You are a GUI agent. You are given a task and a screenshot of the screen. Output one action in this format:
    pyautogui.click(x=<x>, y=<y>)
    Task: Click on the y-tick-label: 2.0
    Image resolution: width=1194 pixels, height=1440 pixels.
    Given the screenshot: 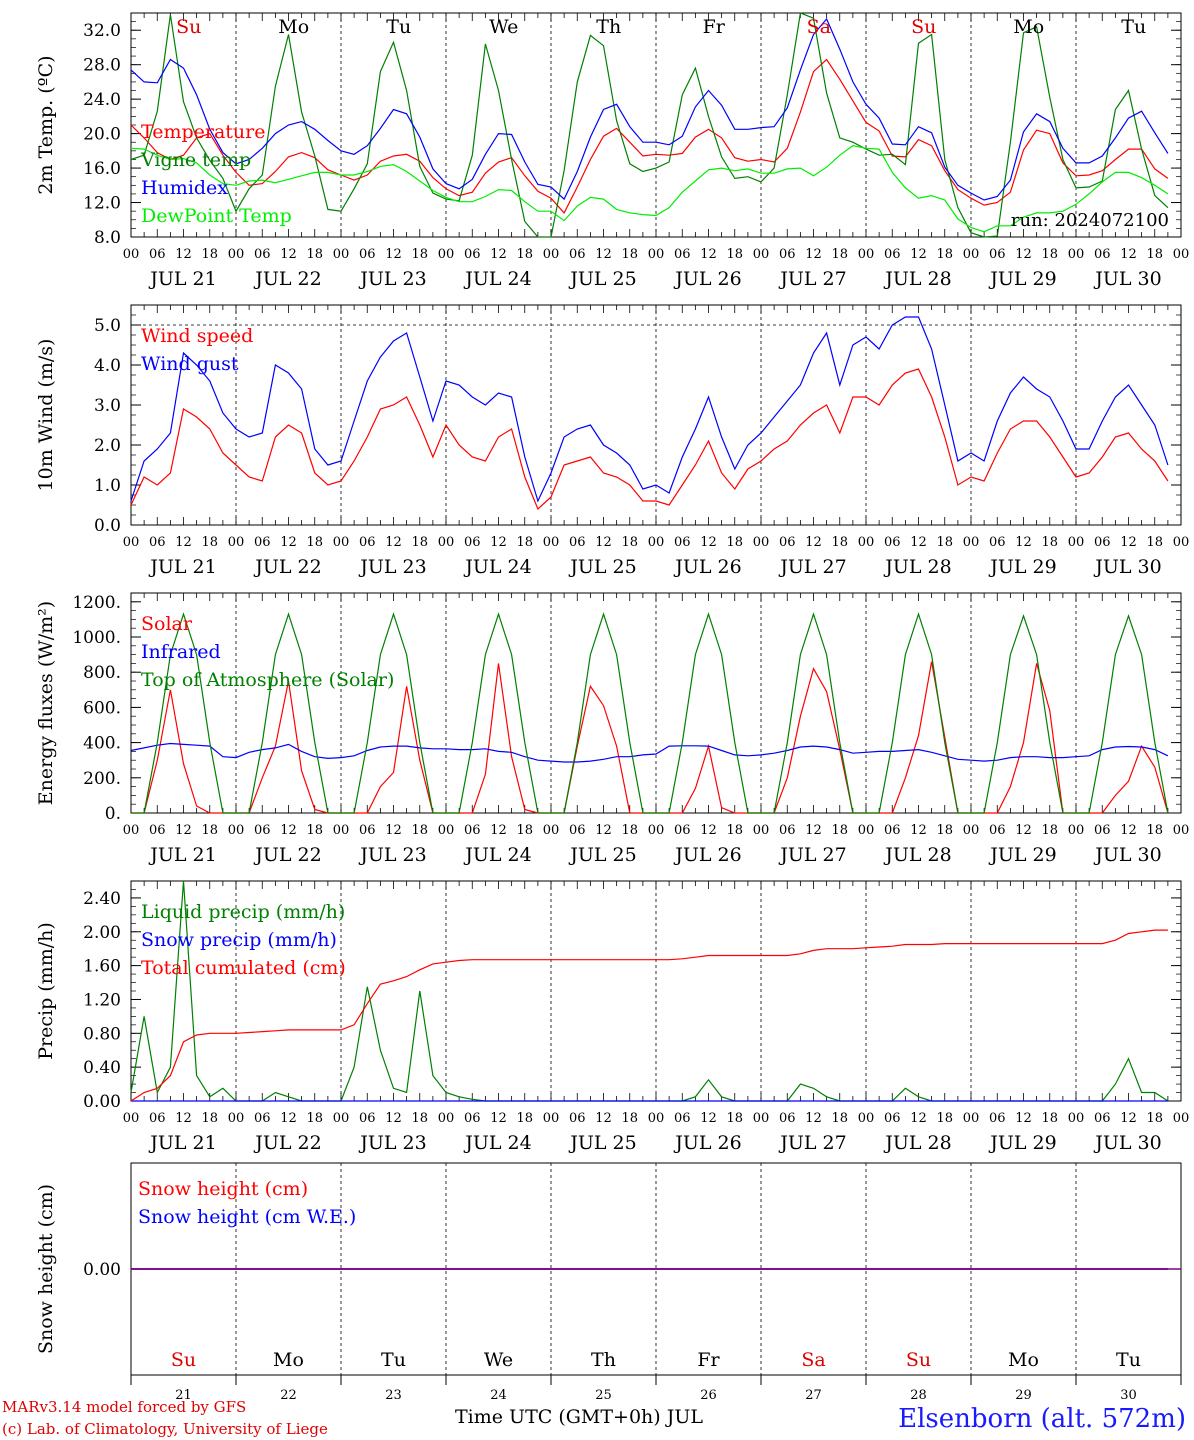 What is the action you would take?
    pyautogui.click(x=107, y=446)
    